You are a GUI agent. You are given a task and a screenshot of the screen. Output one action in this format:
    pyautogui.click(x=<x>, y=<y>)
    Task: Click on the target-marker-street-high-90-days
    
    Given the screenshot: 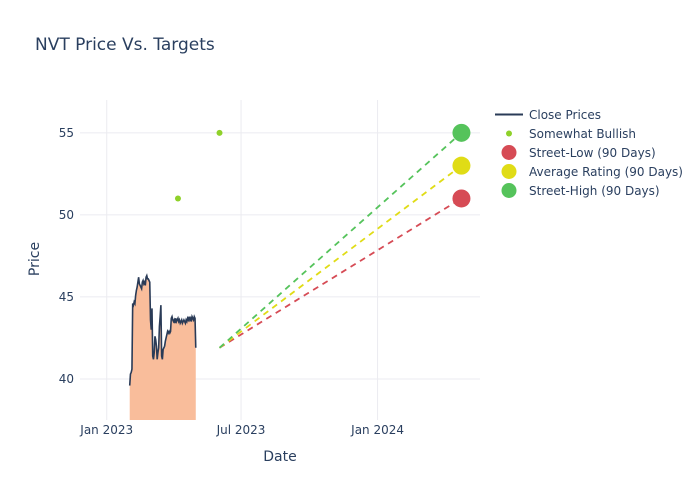 What is the action you would take?
    pyautogui.click(x=461, y=132)
    